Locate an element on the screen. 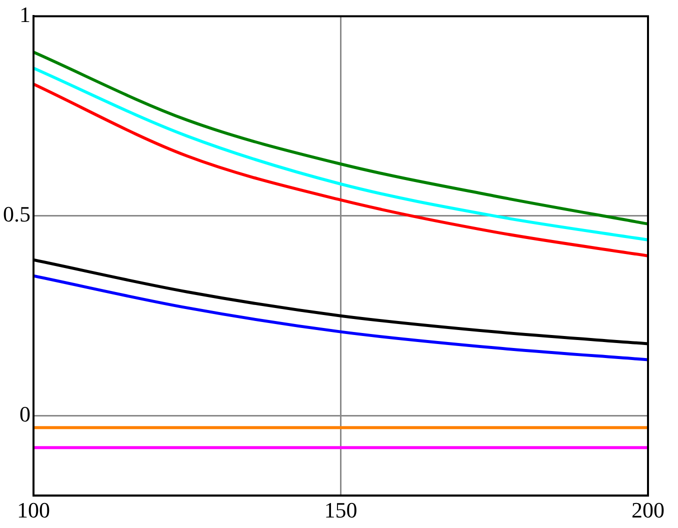 This screenshot has height=528, width=678. y-tick-label: 0.5 is located at coordinates (16, 214).